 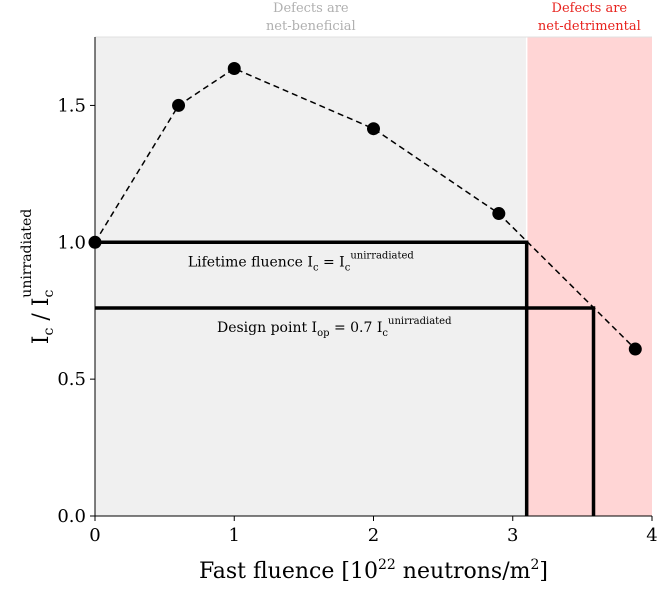 What do you see at coordinates (651, 535) in the screenshot?
I see `x-tick-label-4: 4` at bounding box center [651, 535].